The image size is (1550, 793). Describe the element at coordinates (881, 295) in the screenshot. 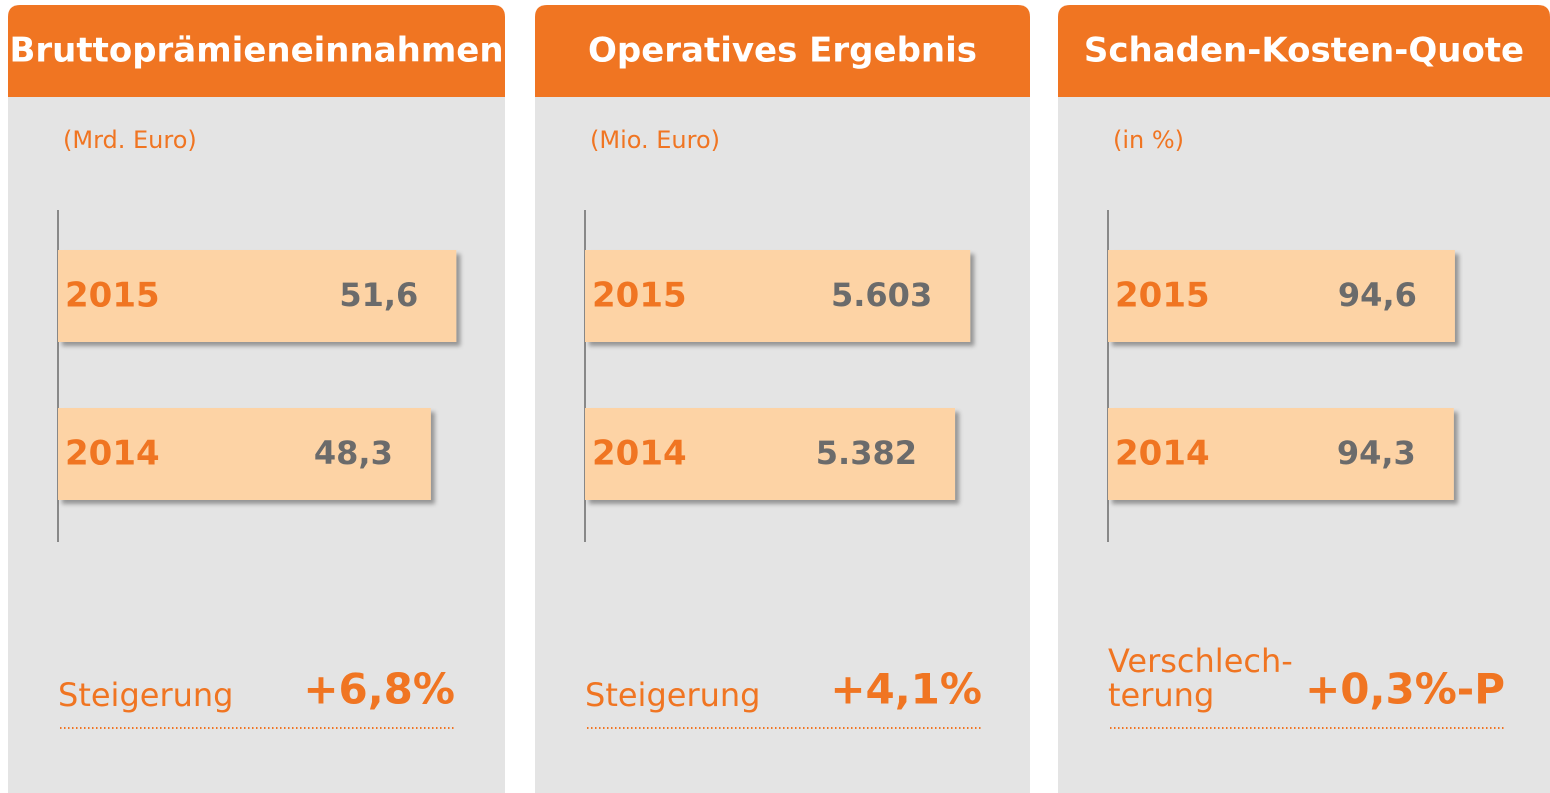

I see `value-label: 5.603` at that location.